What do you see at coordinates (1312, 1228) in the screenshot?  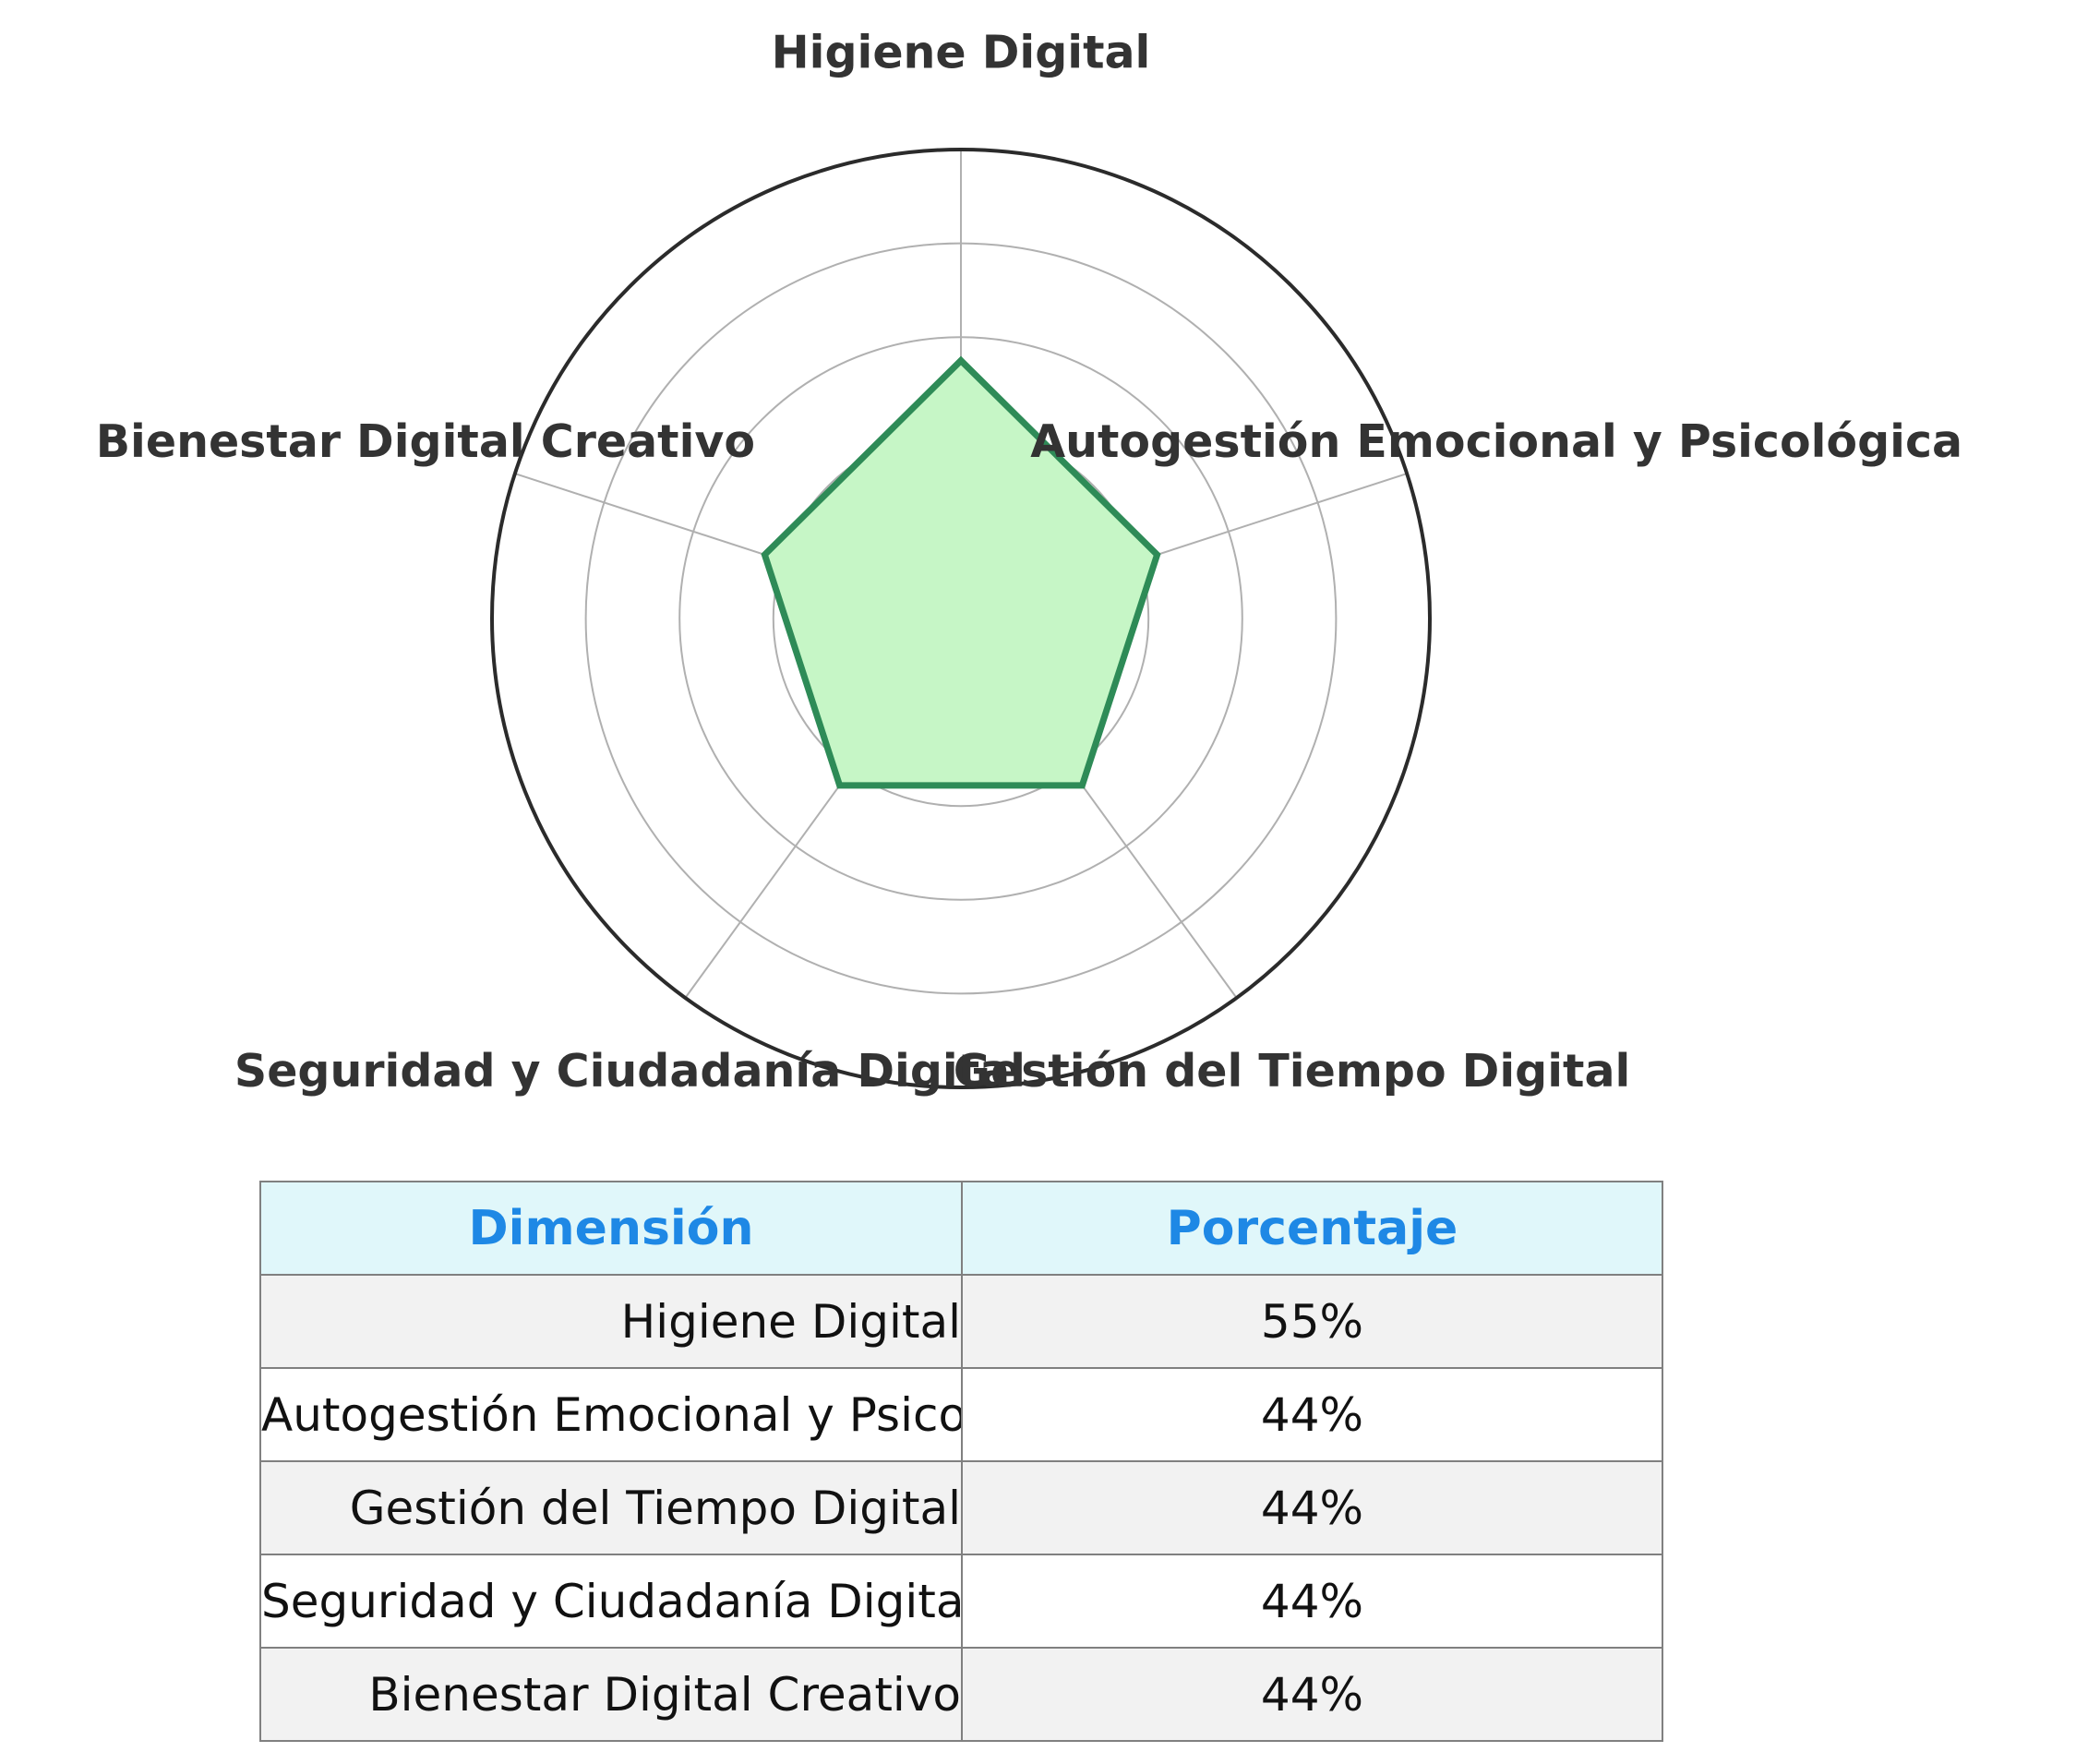 I see `table-header-percentage: Porcentaje` at bounding box center [1312, 1228].